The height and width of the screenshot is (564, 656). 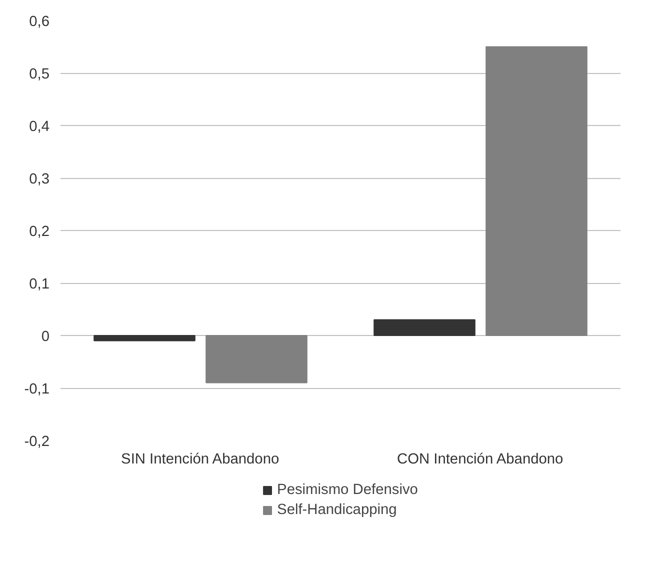 I want to click on y-tick-label: 0,2, so click(x=39, y=232).